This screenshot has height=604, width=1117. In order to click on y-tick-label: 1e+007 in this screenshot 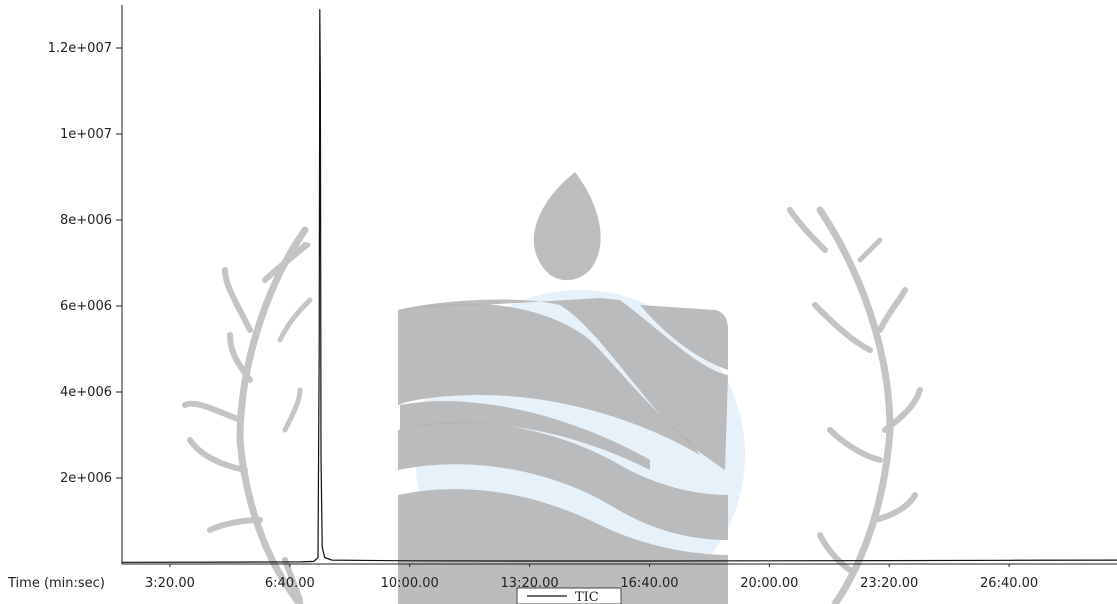, I will do `click(86, 134)`.